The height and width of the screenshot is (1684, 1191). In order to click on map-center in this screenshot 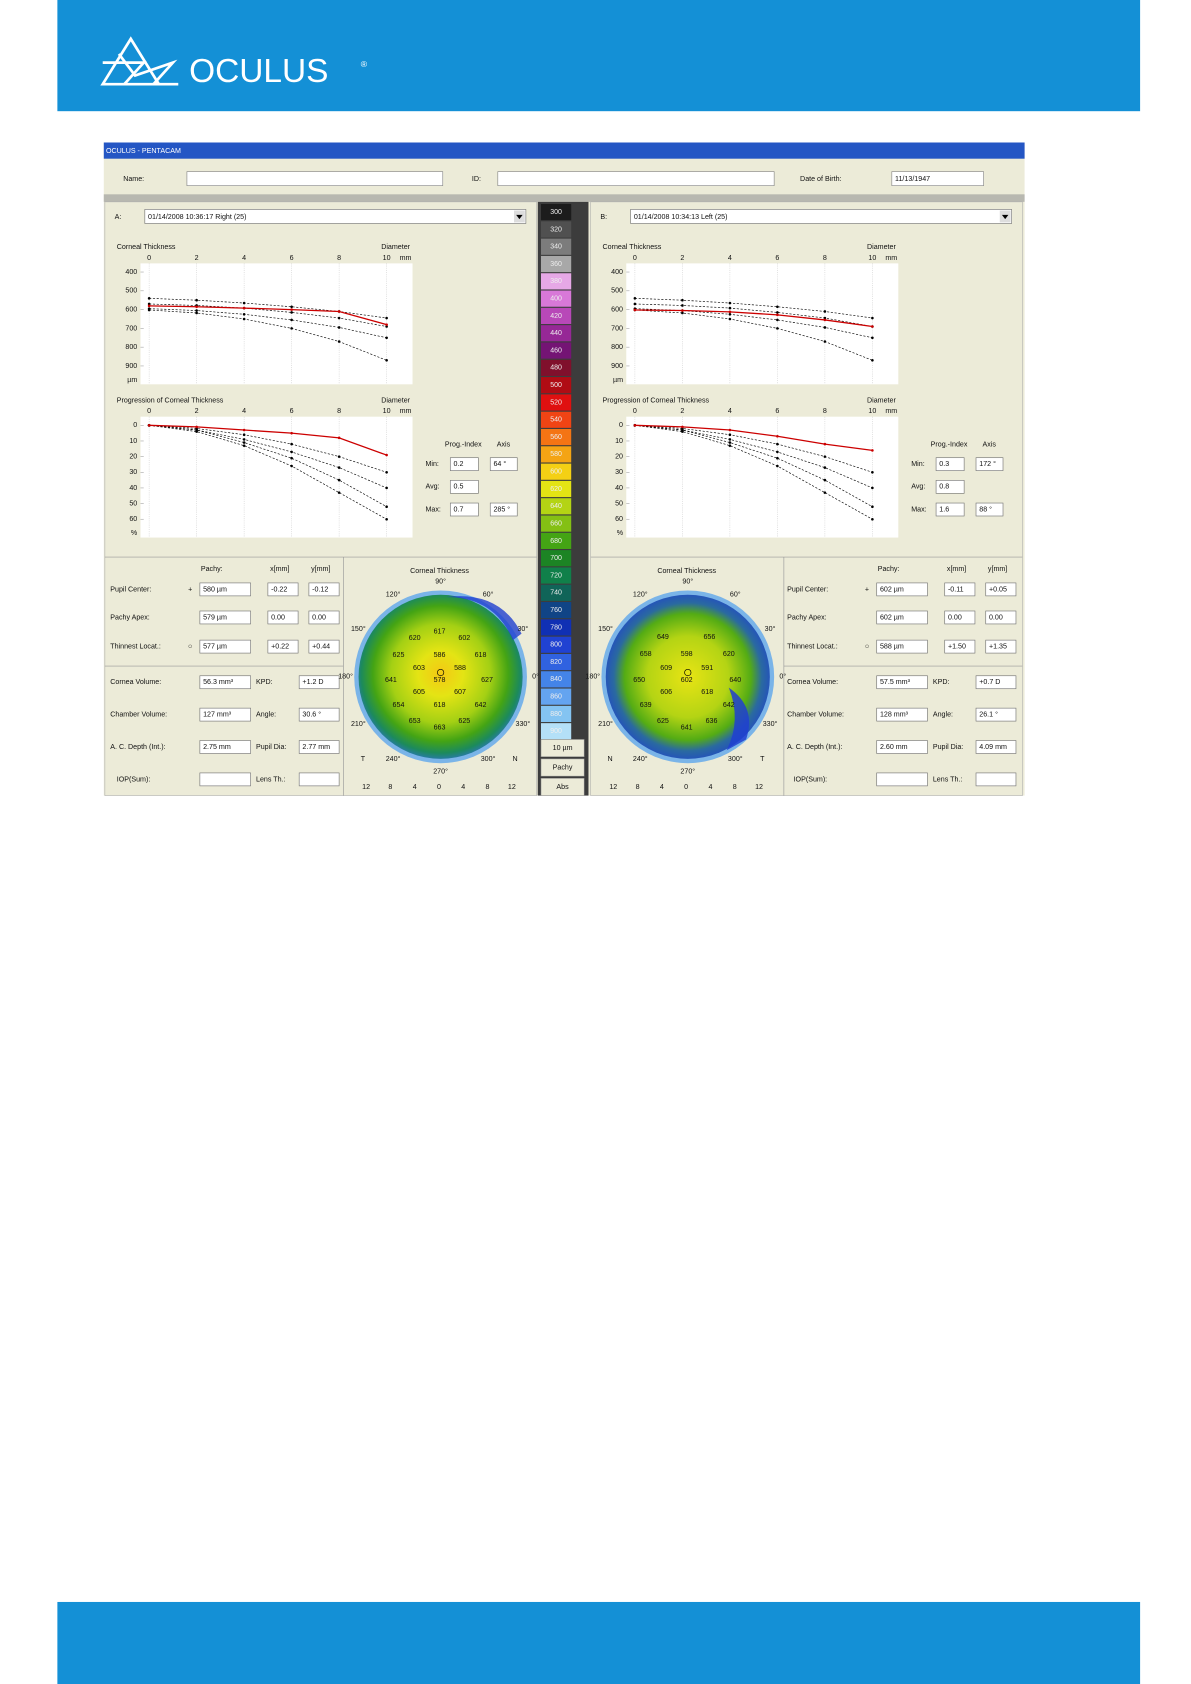, I will do `click(441, 672)`.